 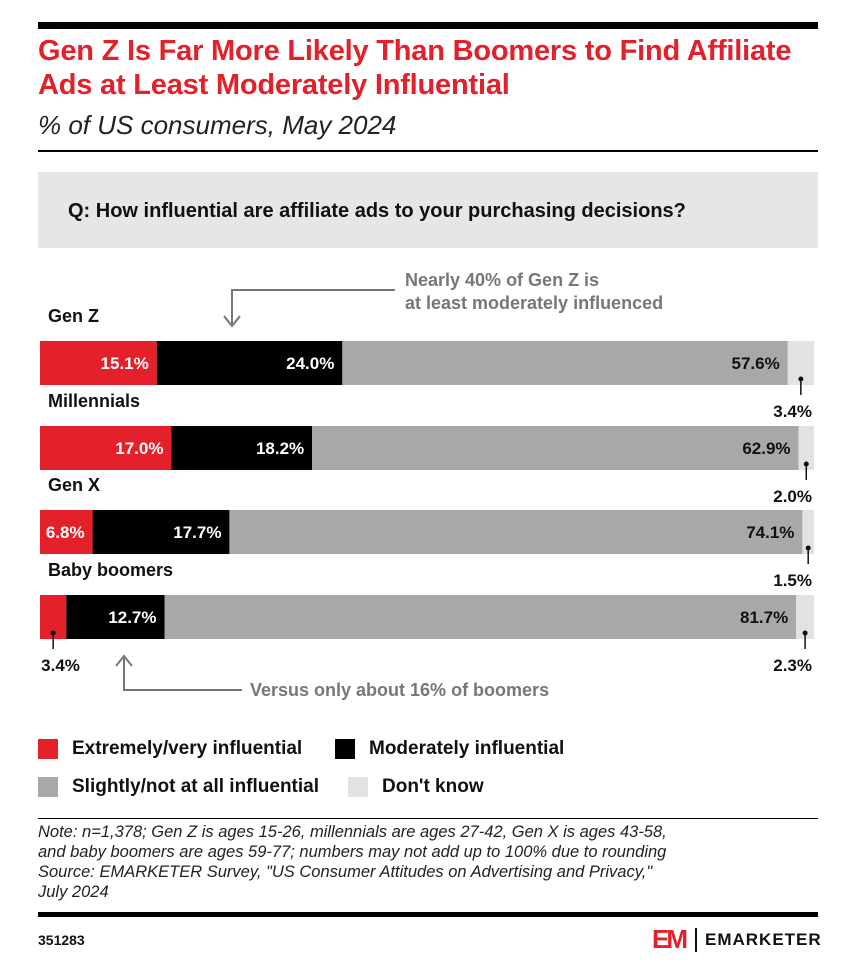 I want to click on logo-separator, so click(x=696, y=939).